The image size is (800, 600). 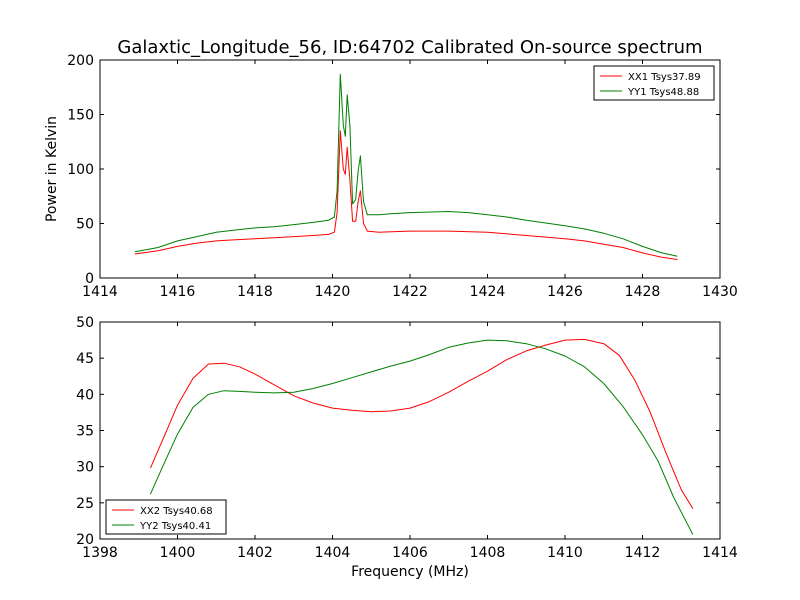 I want to click on x-tick-label: 1404, so click(x=333, y=553).